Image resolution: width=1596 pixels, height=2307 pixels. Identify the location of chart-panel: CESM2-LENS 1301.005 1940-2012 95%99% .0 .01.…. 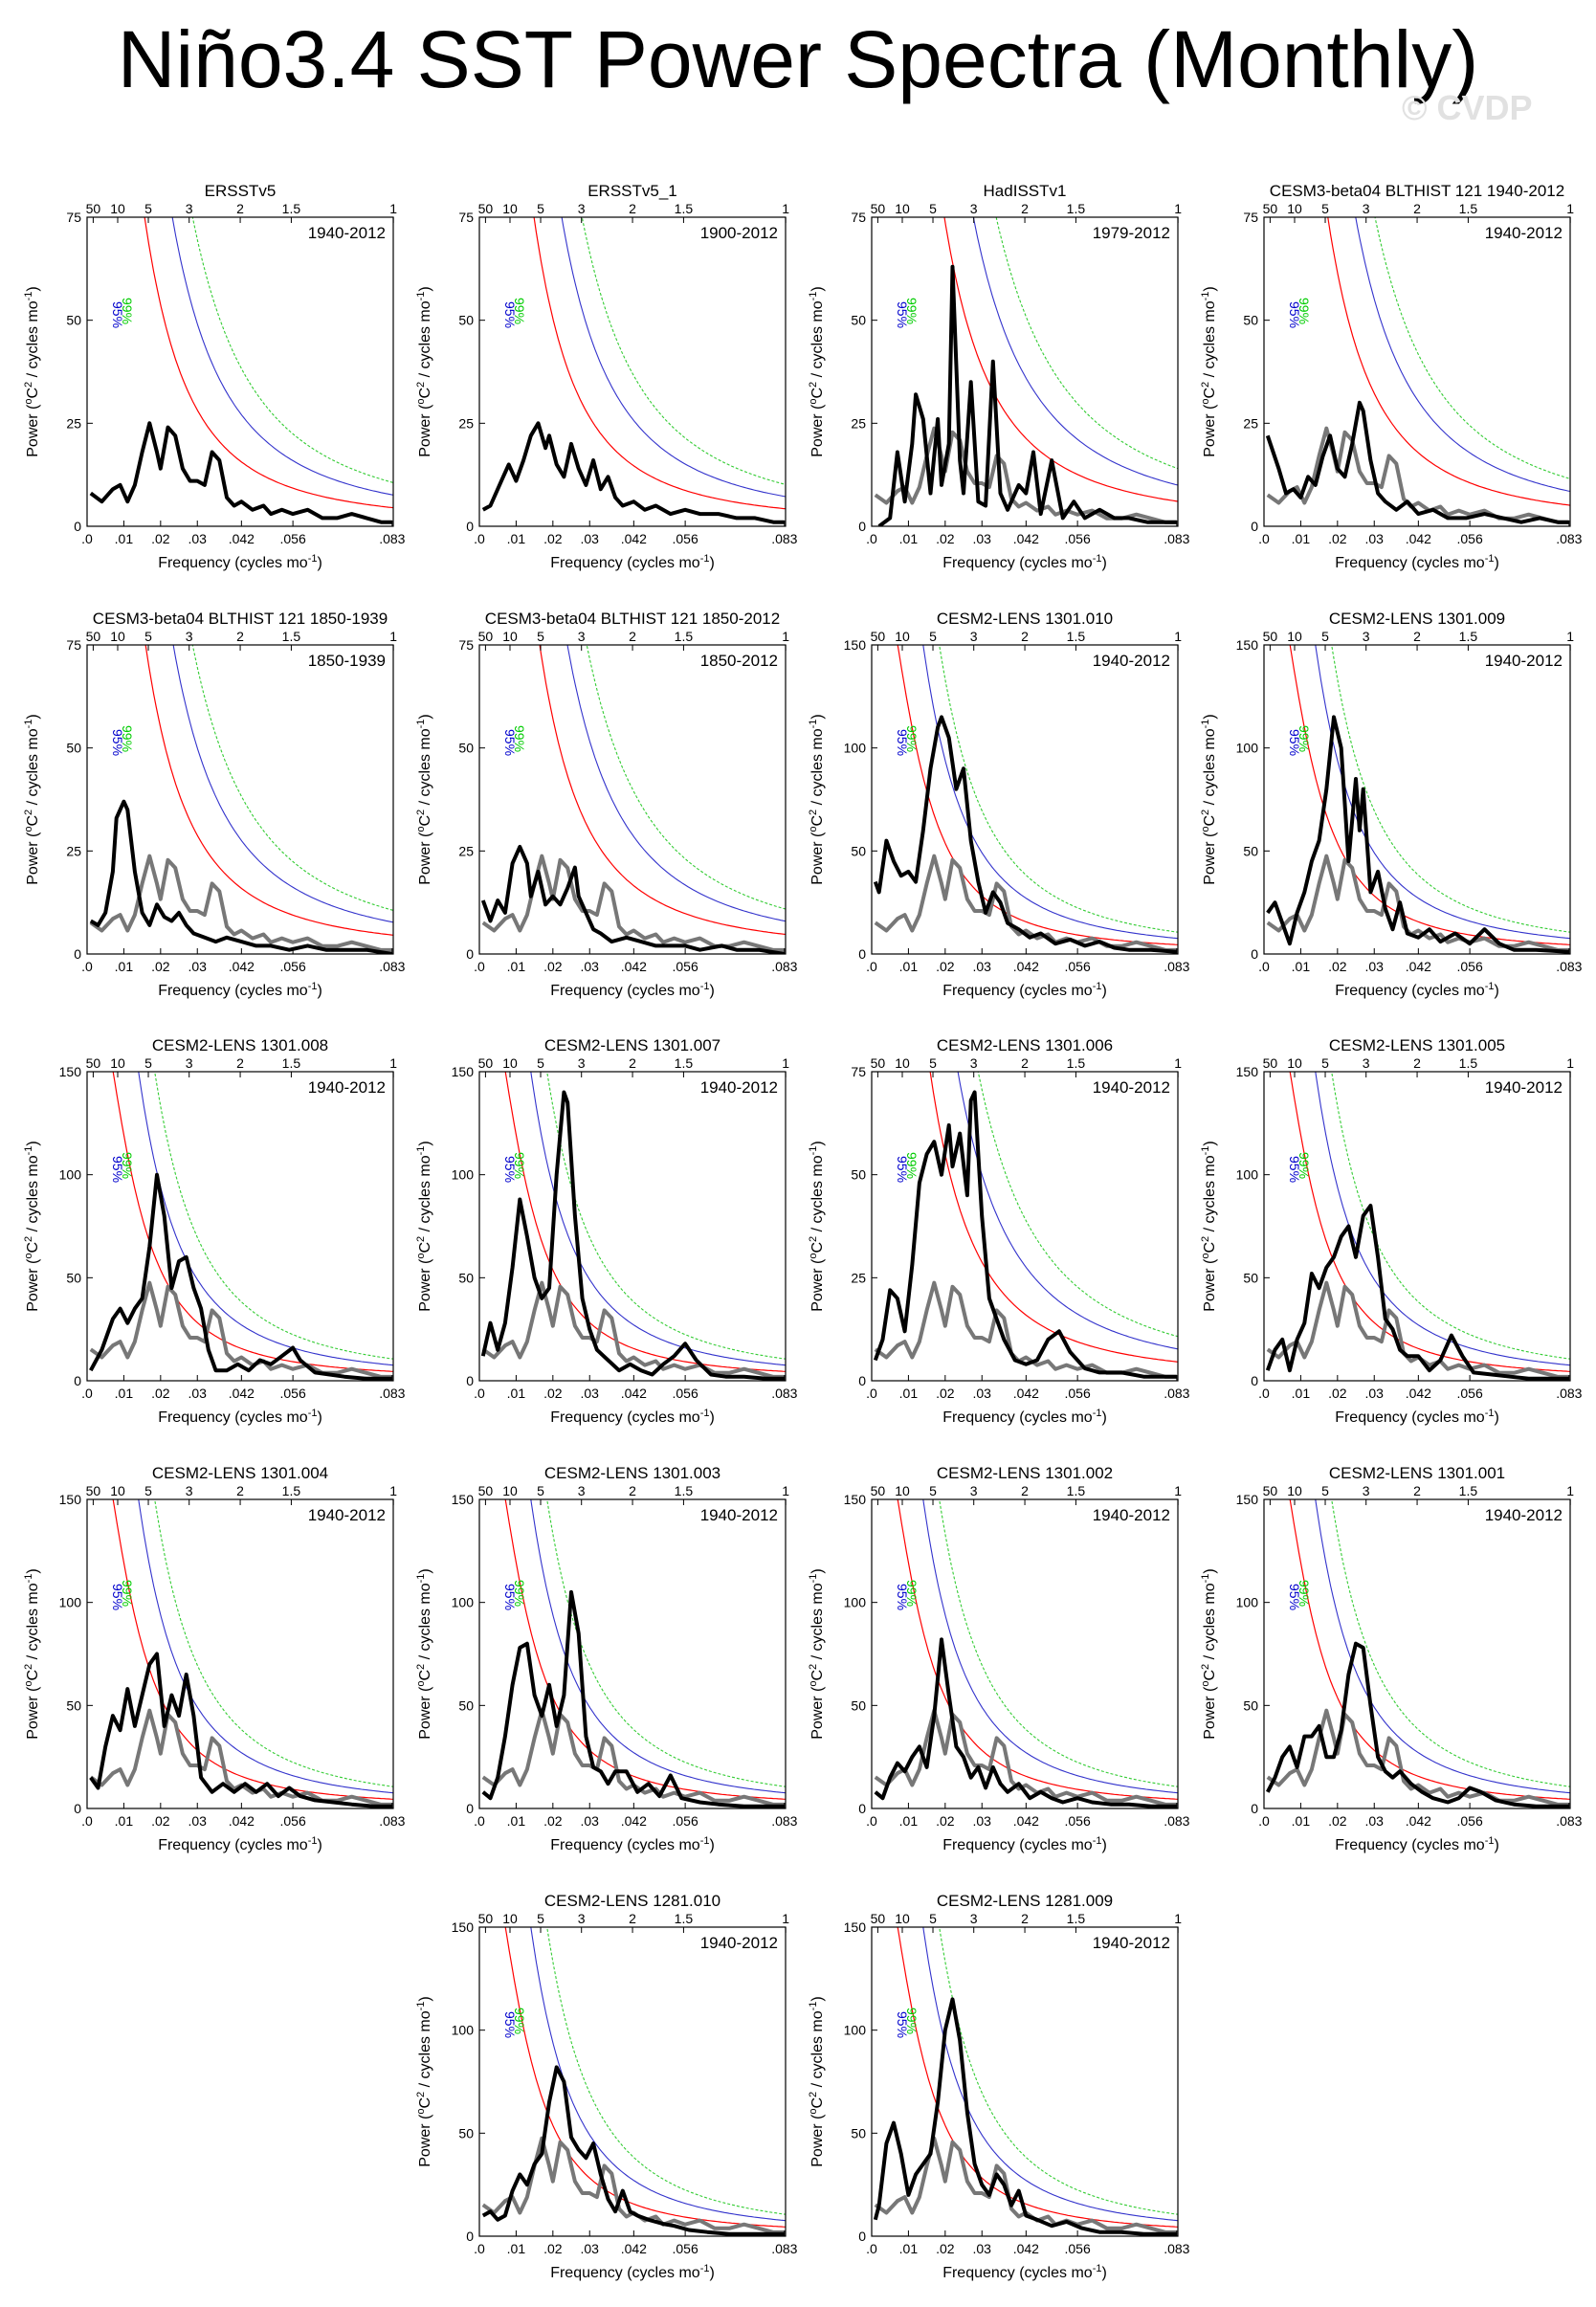
(1392, 1231).